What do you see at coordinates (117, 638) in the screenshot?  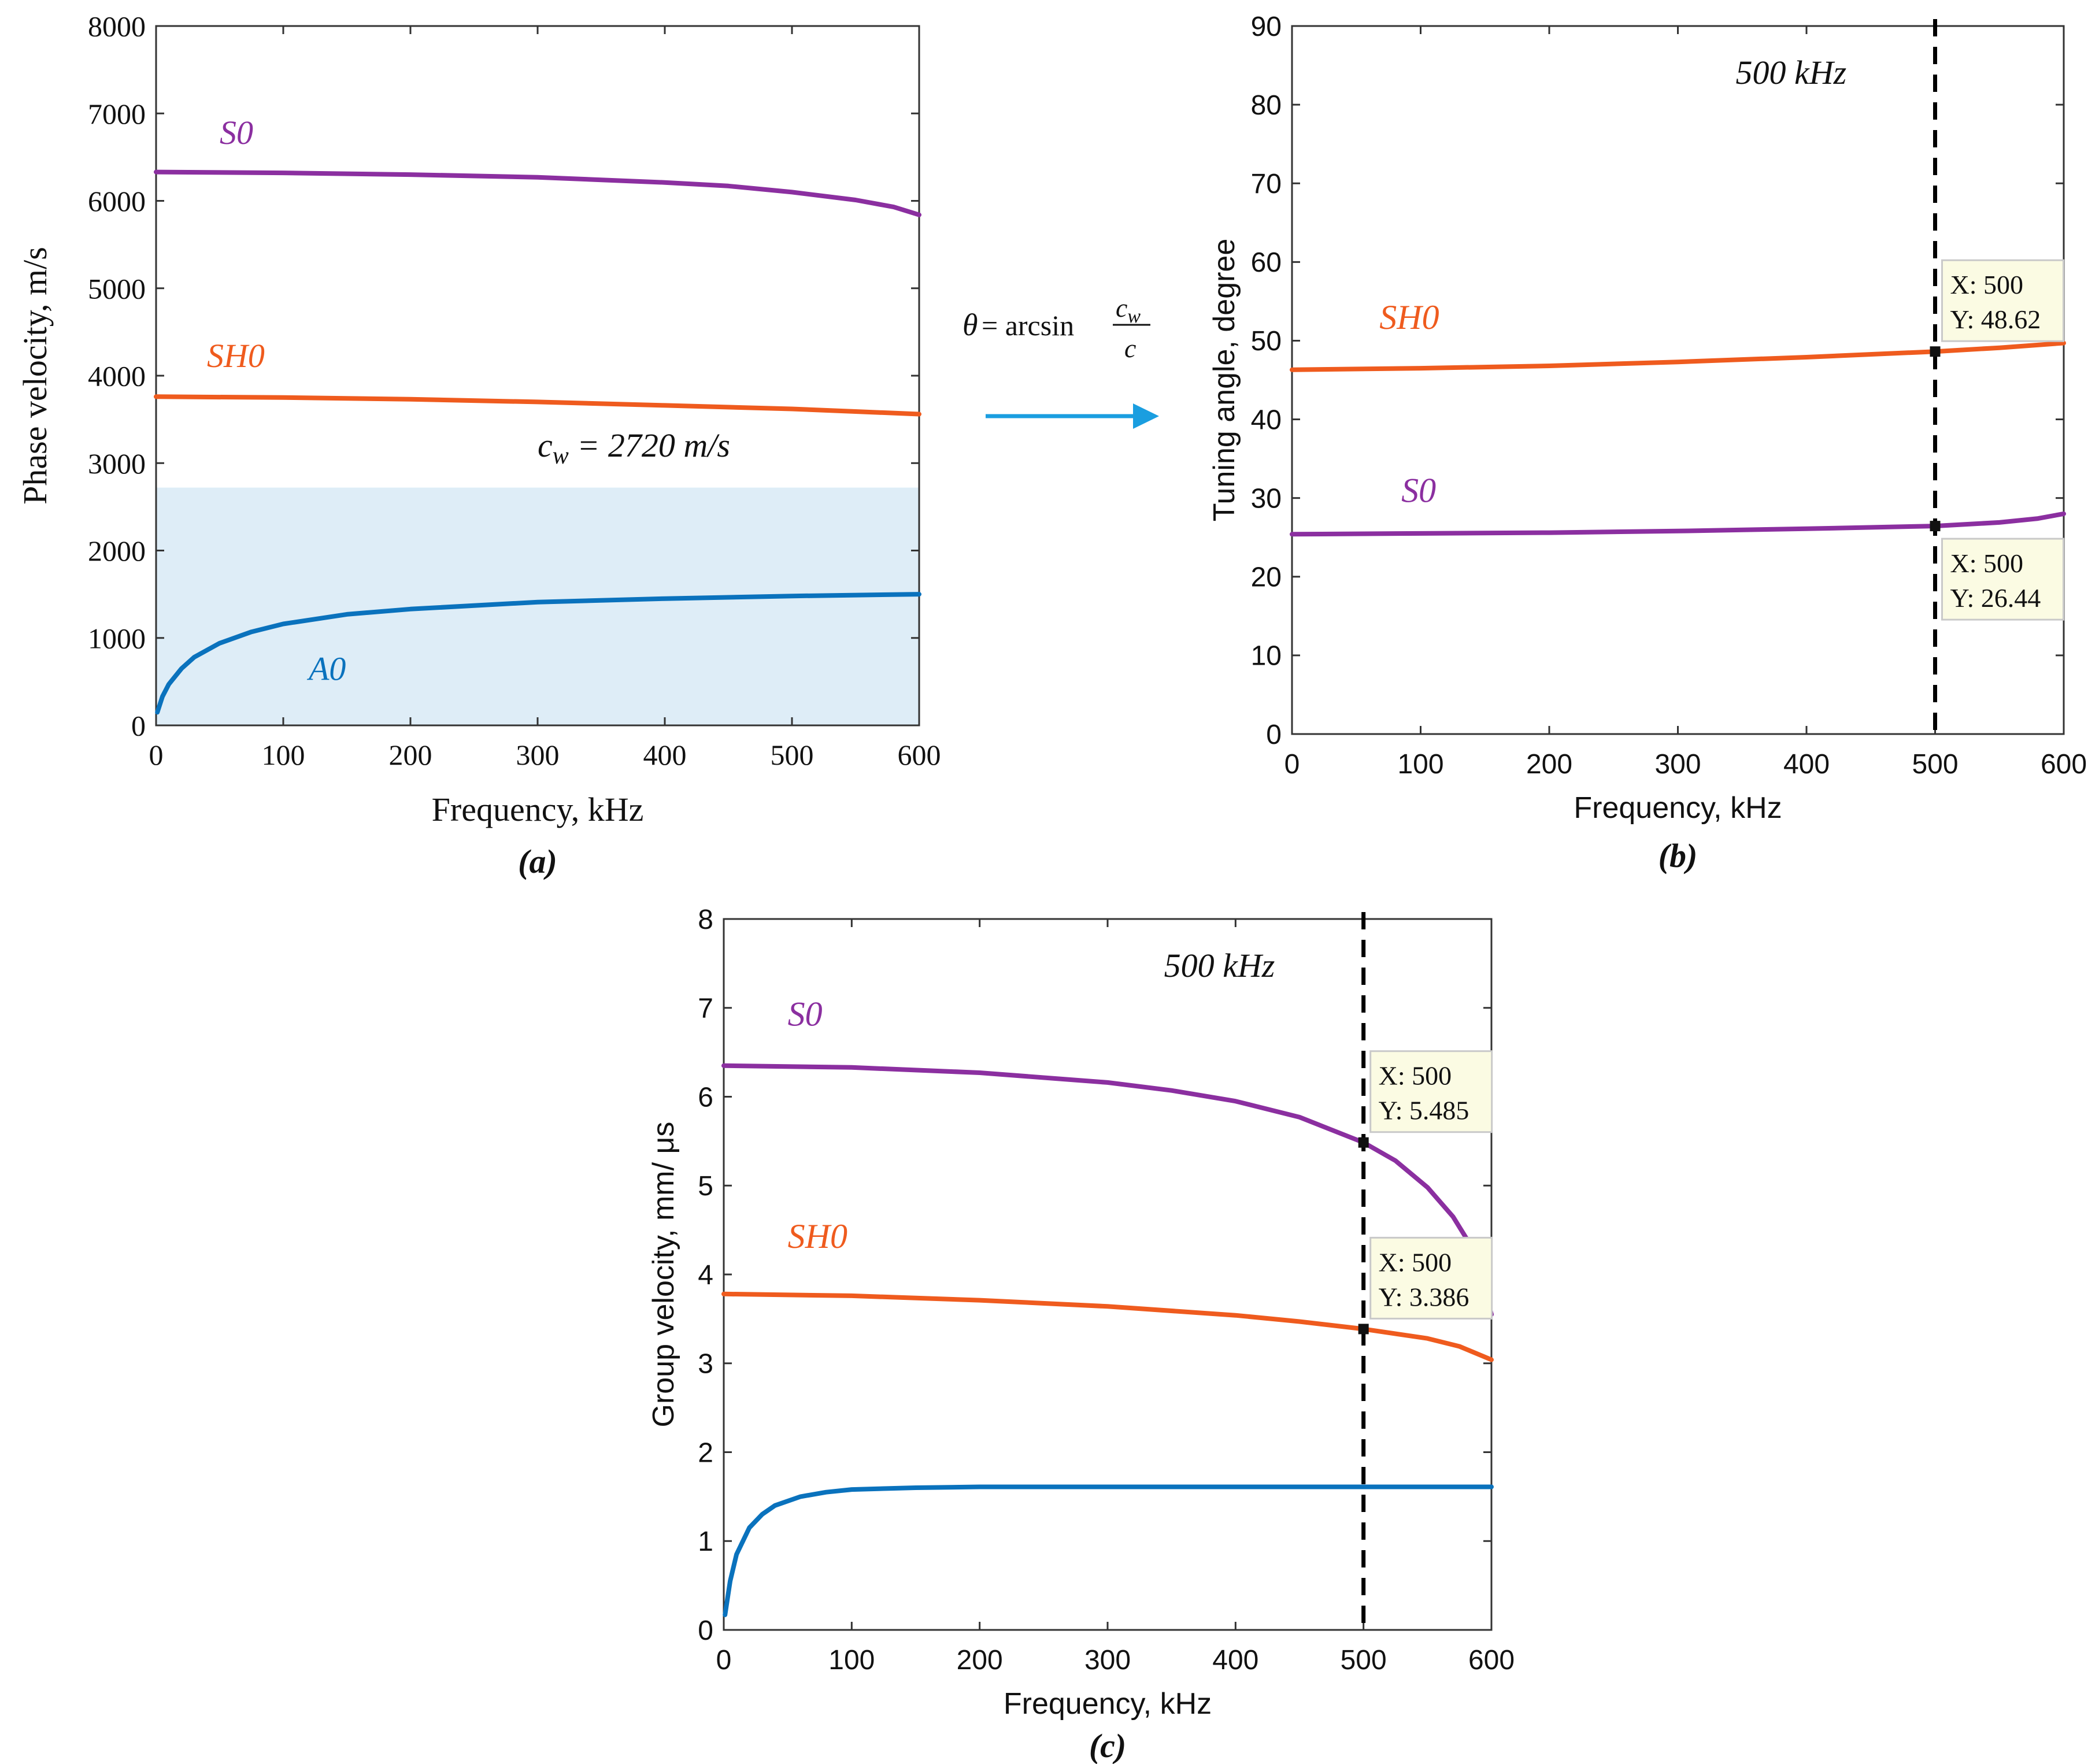 I see `y-tick-label: 1000` at bounding box center [117, 638].